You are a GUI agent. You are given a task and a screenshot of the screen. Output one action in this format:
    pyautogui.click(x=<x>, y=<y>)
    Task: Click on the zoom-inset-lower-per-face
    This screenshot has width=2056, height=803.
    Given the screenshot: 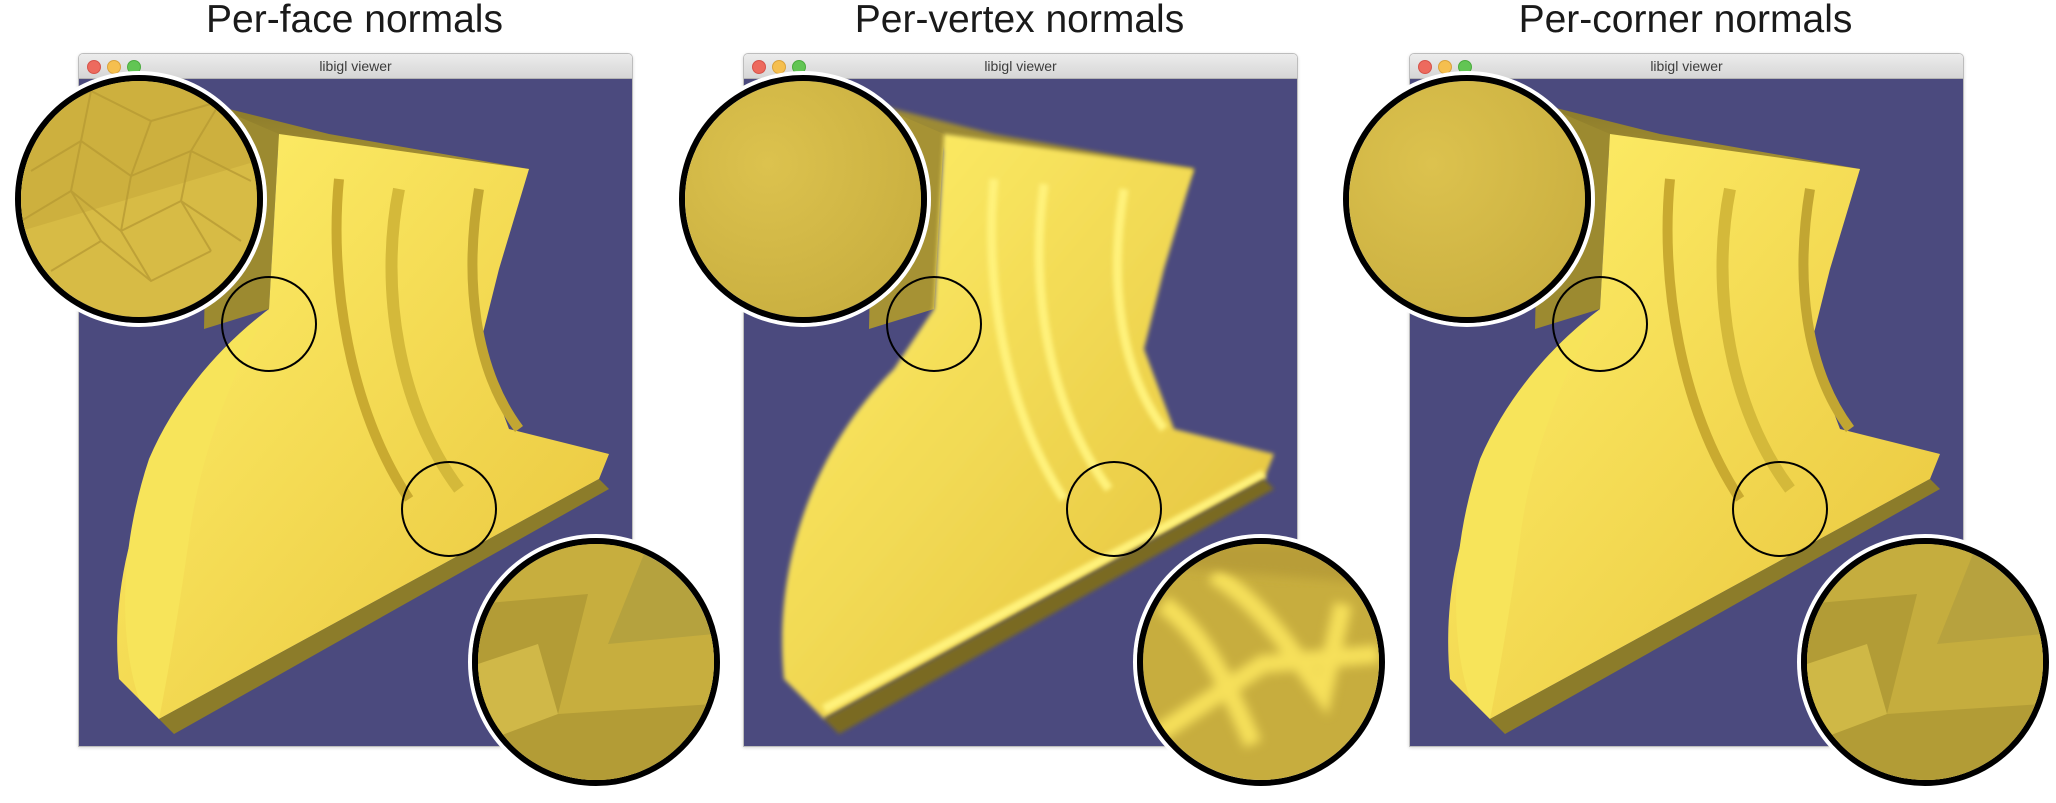 What is the action you would take?
    pyautogui.click(x=596, y=662)
    